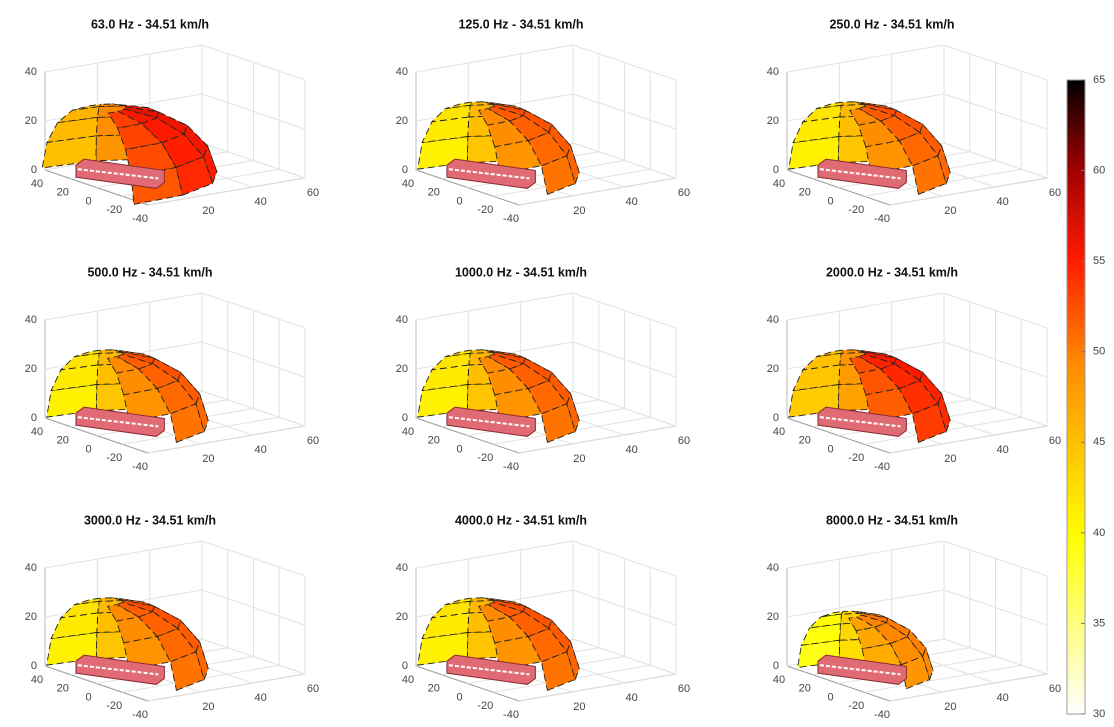  Describe the element at coordinates (1099, 80) in the screenshot. I see `colorbar-tick-label: 65` at that location.